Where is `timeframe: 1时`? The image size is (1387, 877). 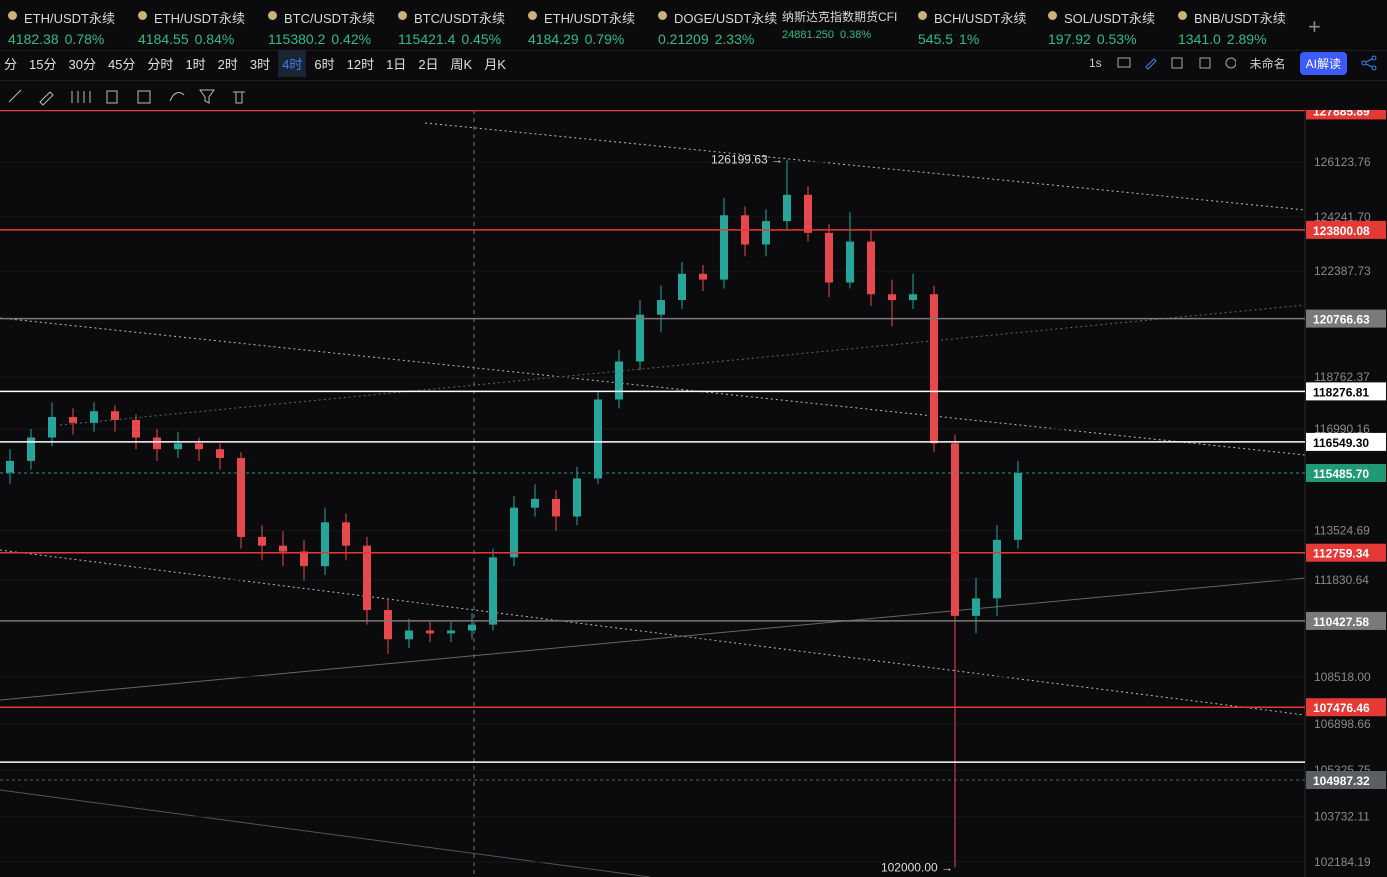 timeframe: 1时 is located at coordinates (195, 64).